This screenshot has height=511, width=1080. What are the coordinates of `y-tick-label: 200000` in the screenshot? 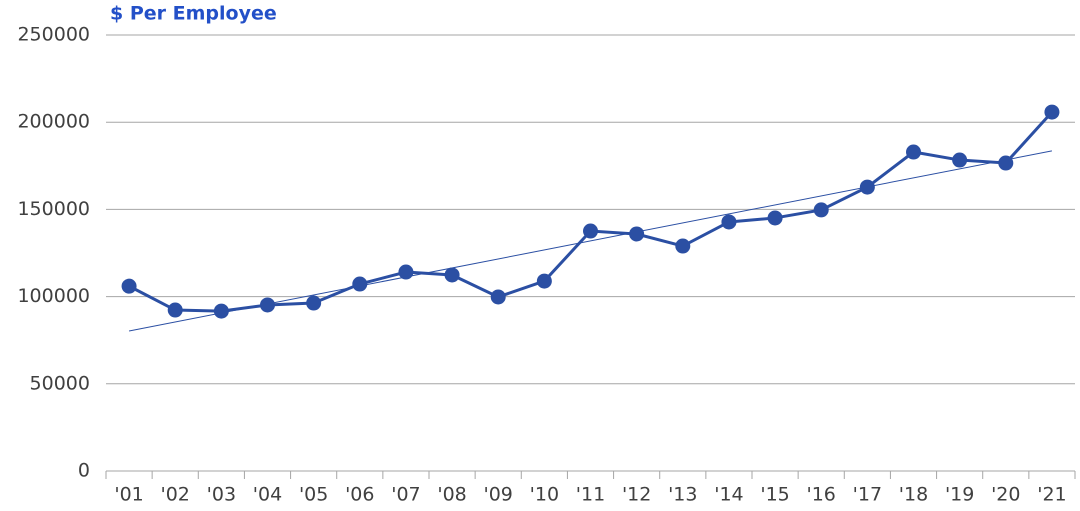 It's located at (53, 122).